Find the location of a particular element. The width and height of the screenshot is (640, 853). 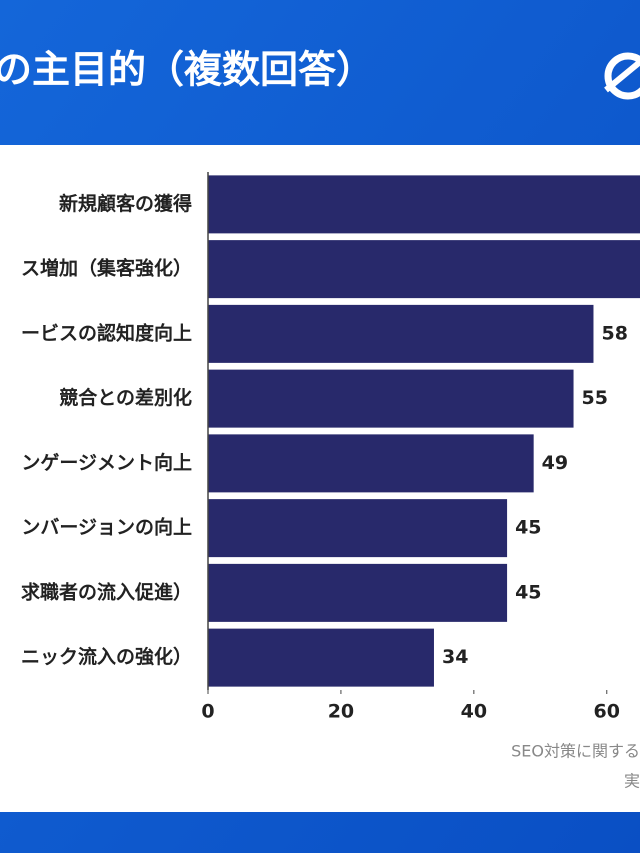

value-label: 34 is located at coordinates (455, 657).